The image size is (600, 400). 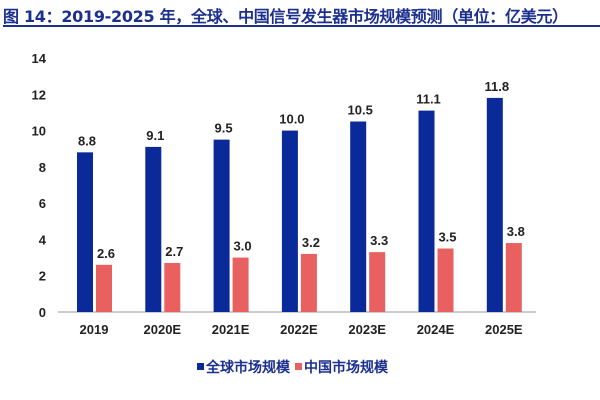 What do you see at coordinates (39, 94) in the screenshot?
I see `y-tick-label: 12` at bounding box center [39, 94].